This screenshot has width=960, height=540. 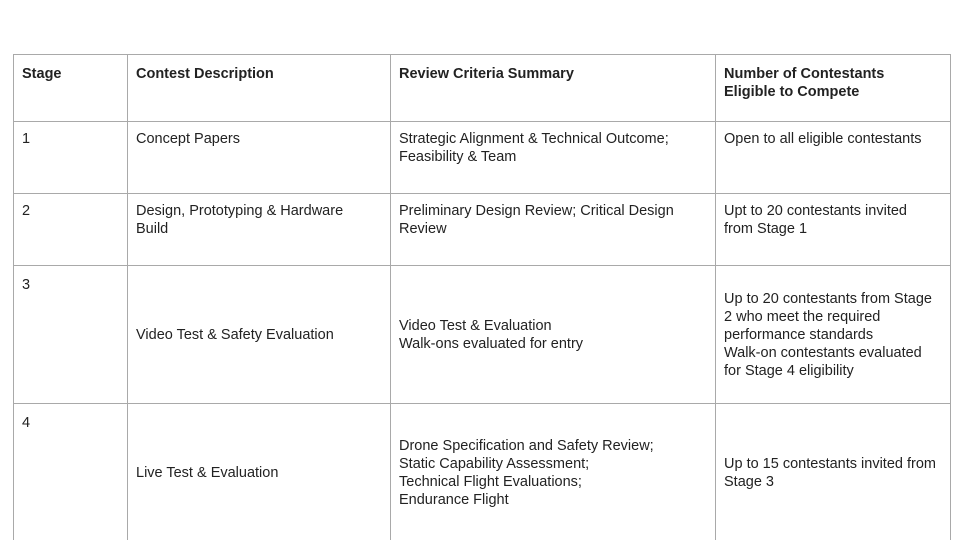 I want to click on description-cell: Live Test & Evaluation, so click(x=259, y=471).